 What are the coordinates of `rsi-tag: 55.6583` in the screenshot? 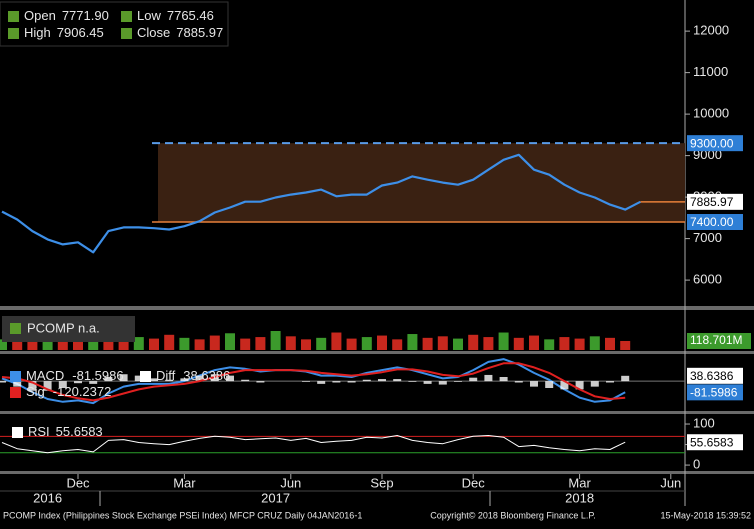 It's located at (712, 442).